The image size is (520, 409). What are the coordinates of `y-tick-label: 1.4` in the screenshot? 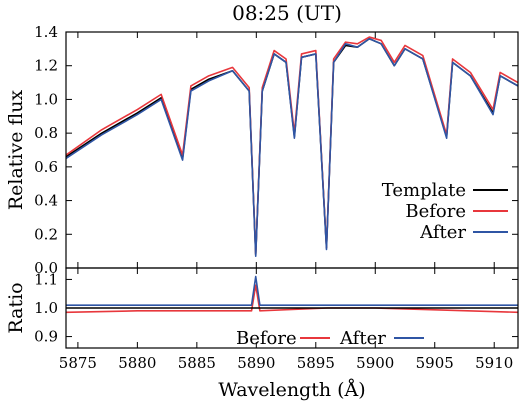 It's located at (46, 32).